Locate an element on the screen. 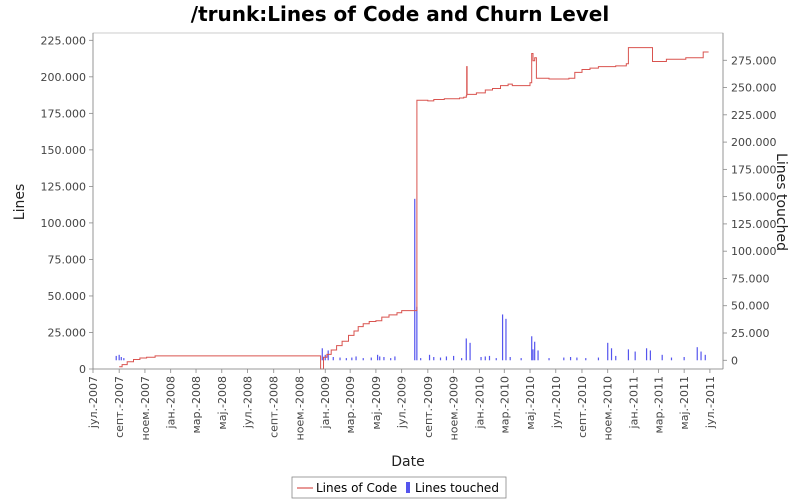 The width and height of the screenshot is (800, 500). y2-tick-label: 225.000 is located at coordinates (754, 115).